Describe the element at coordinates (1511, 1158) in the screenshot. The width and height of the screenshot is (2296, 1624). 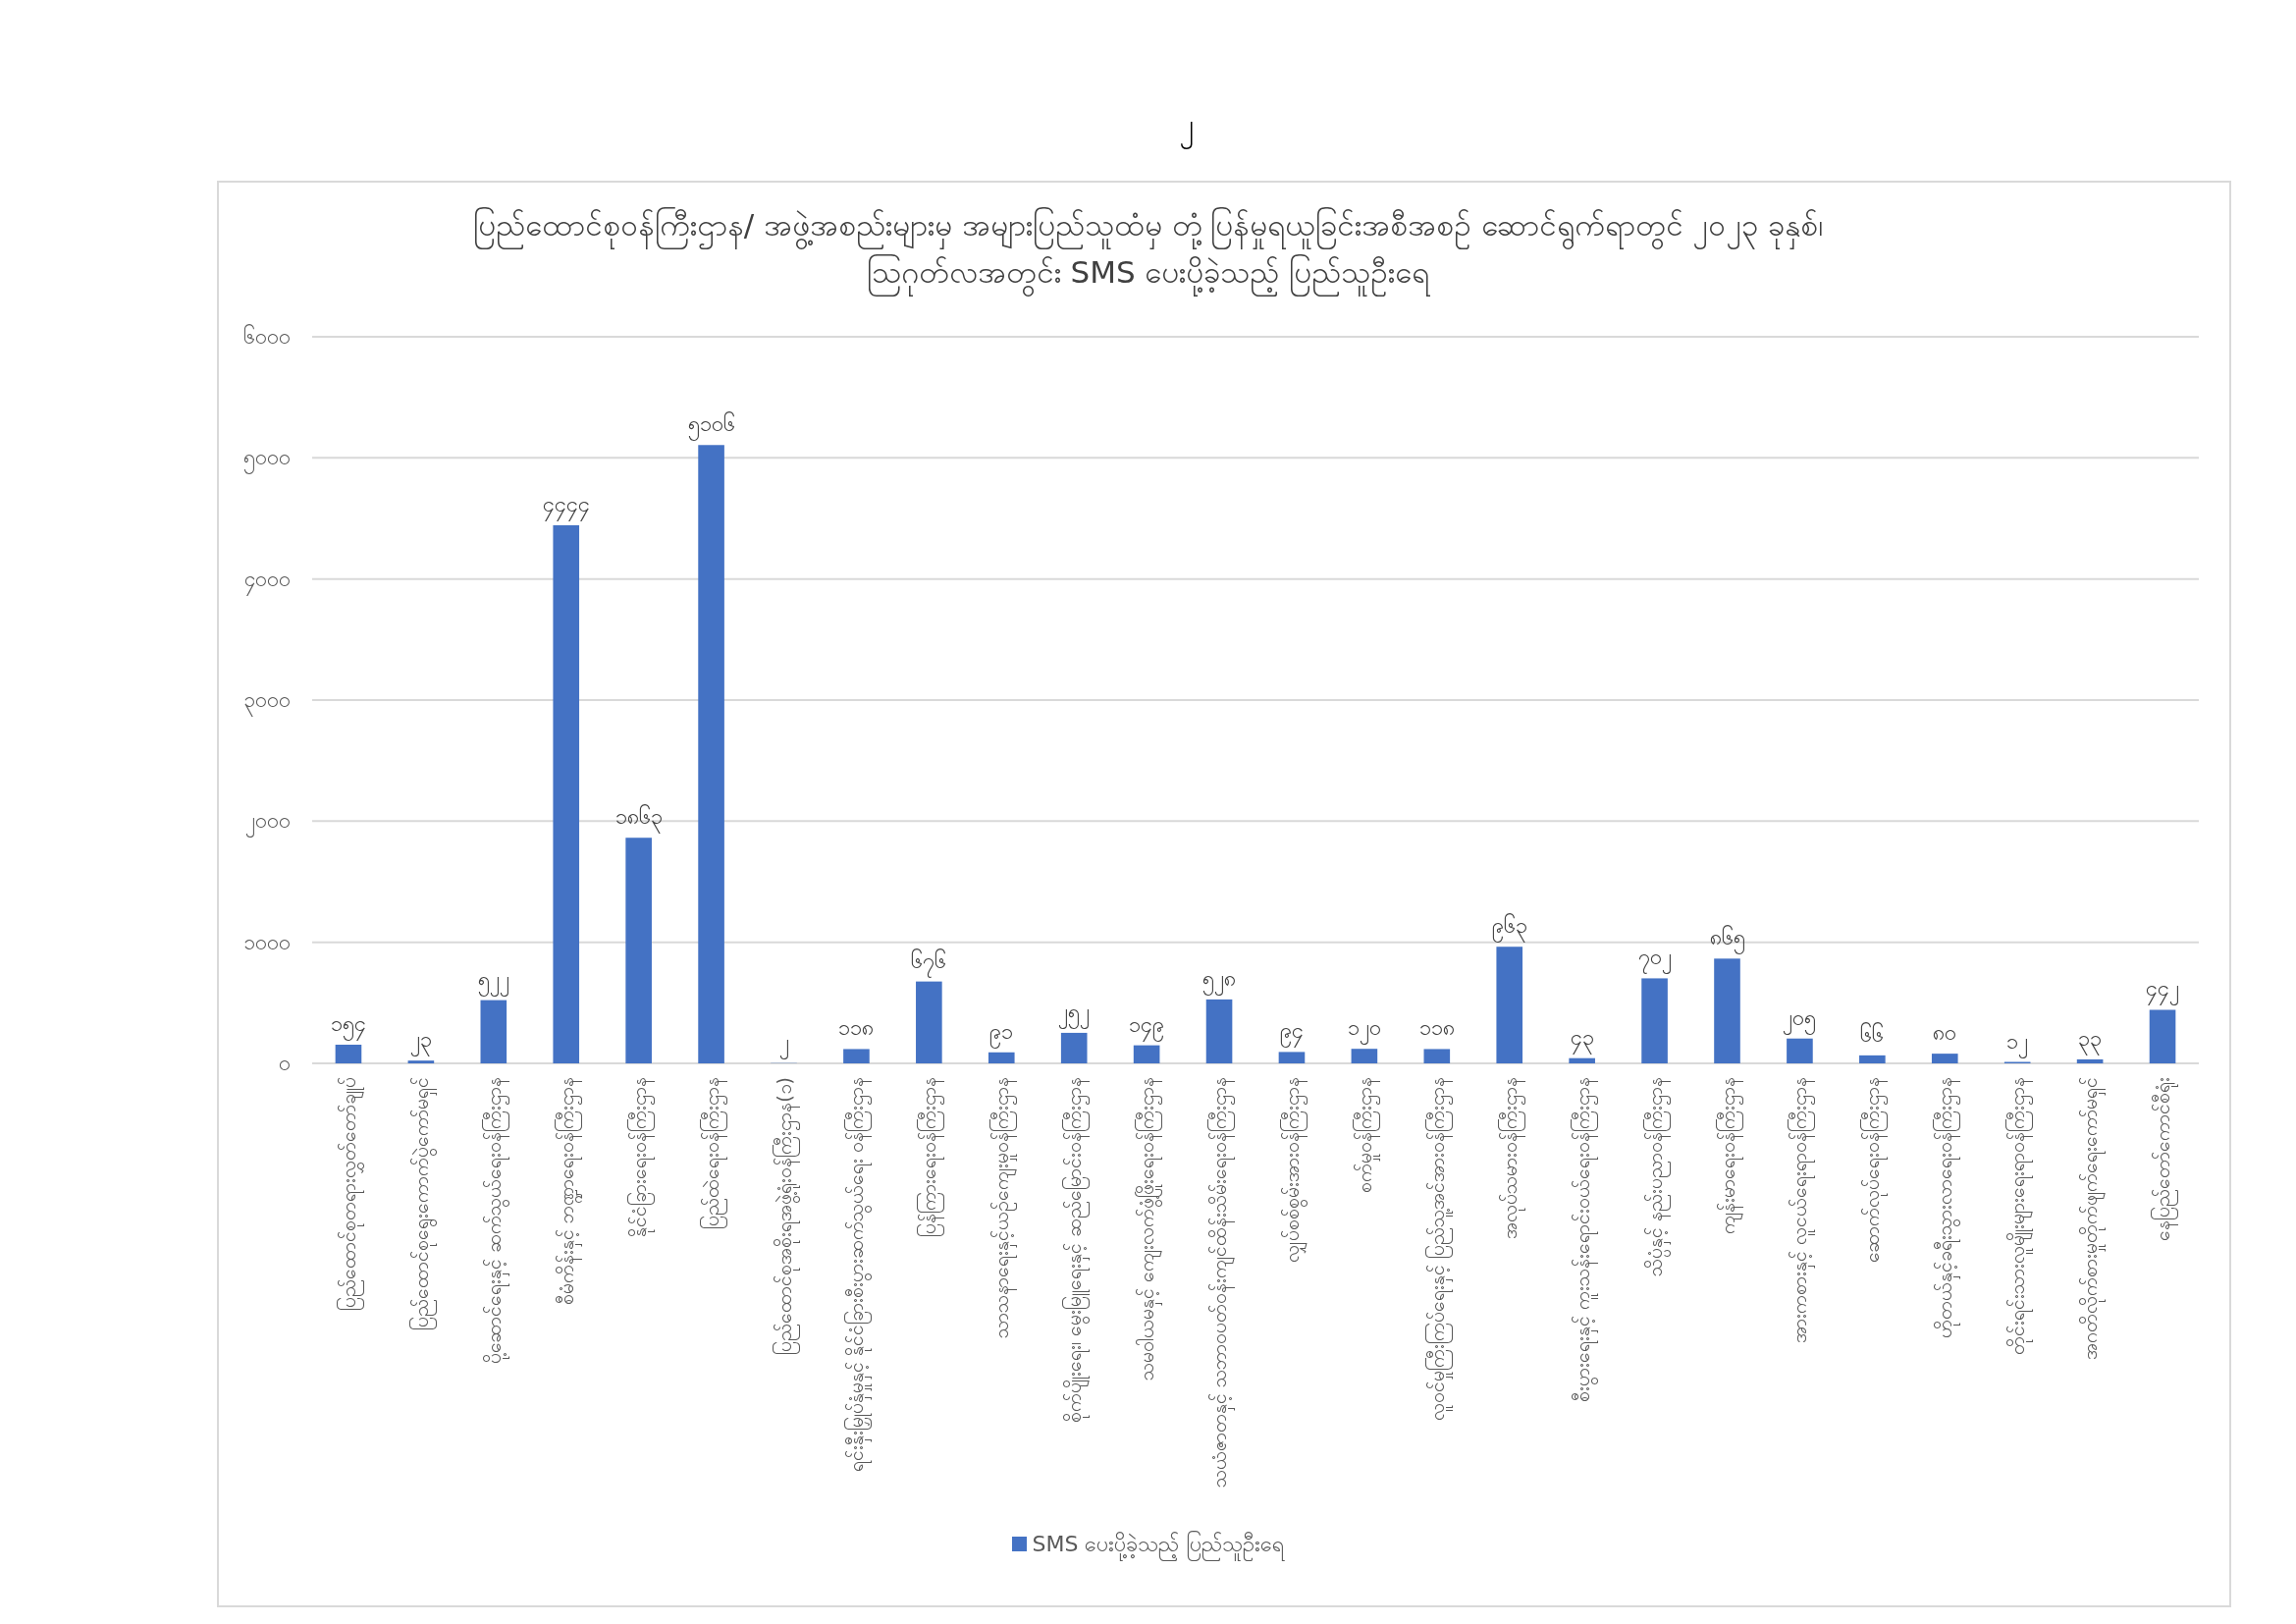
I see `x-tick-label: အလုပ်သမားဝန်ကြီးဌာန` at that location.